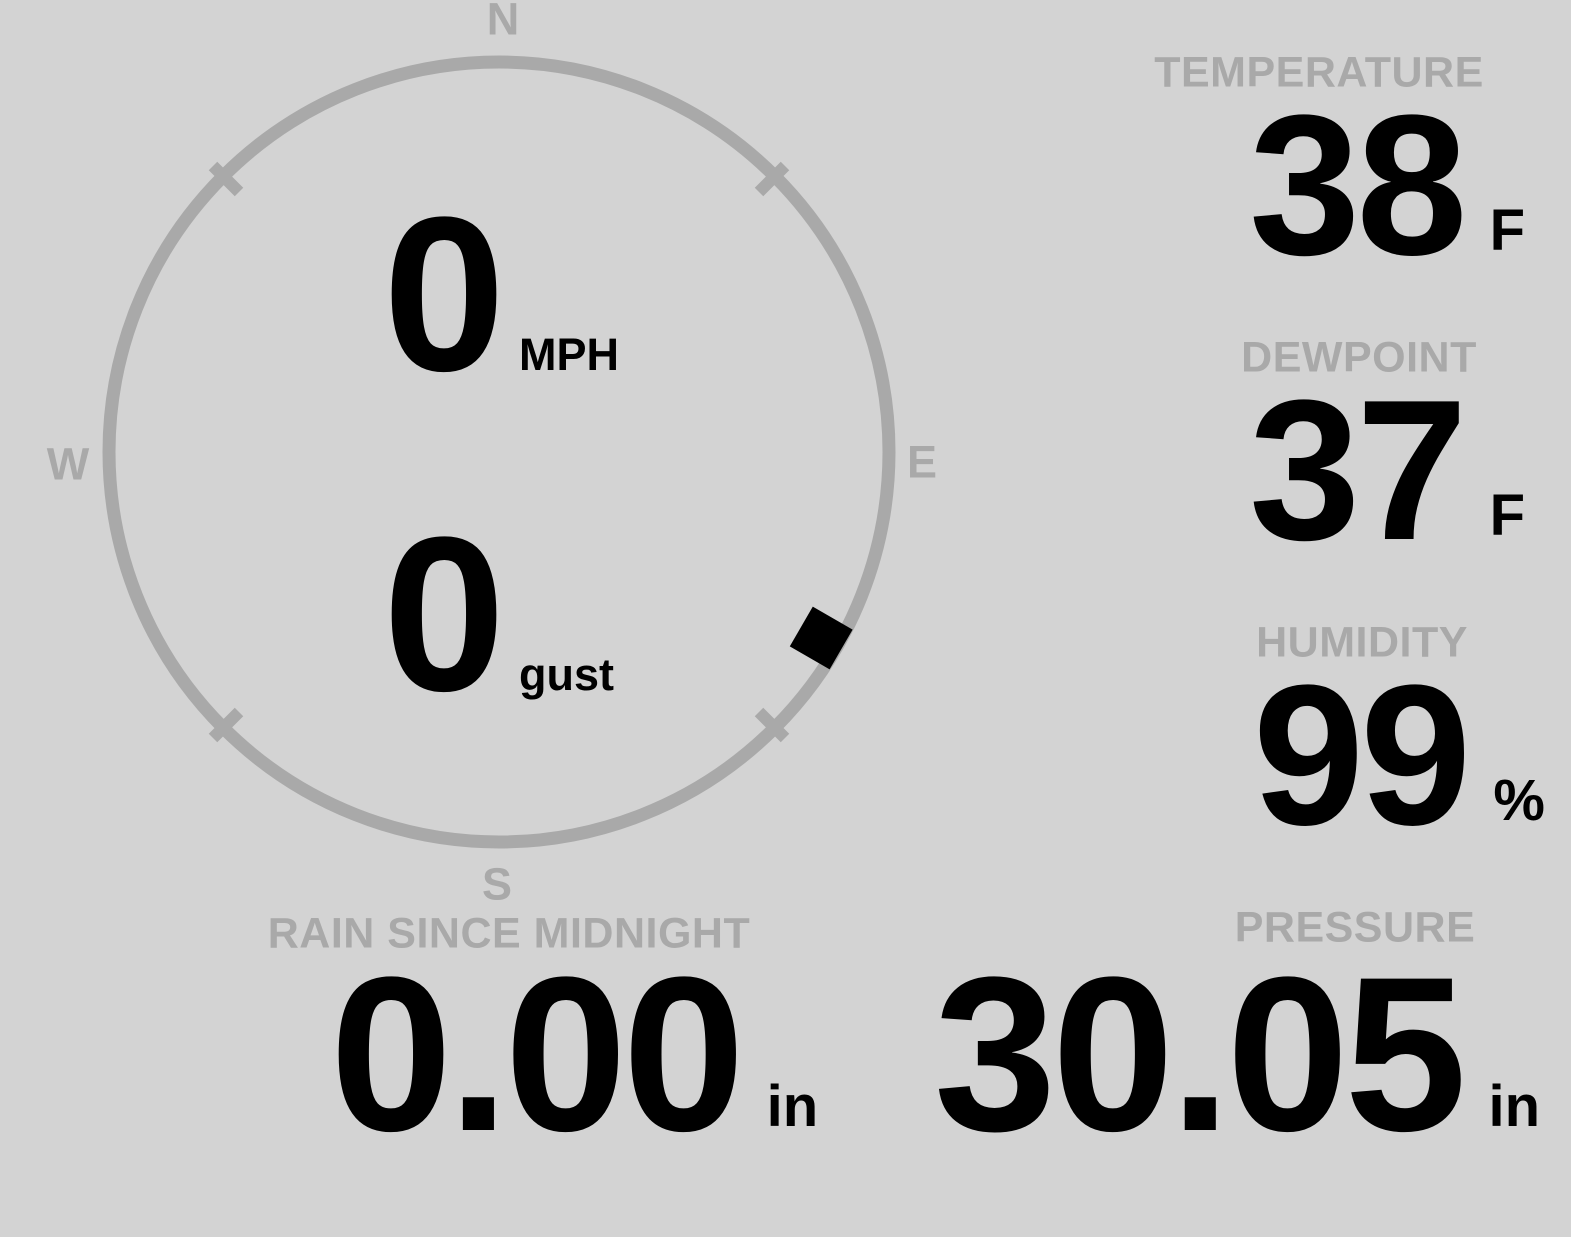 The height and width of the screenshot is (1237, 1571). What do you see at coordinates (1362, 642) in the screenshot?
I see `humidity-label: HUMIDITY` at bounding box center [1362, 642].